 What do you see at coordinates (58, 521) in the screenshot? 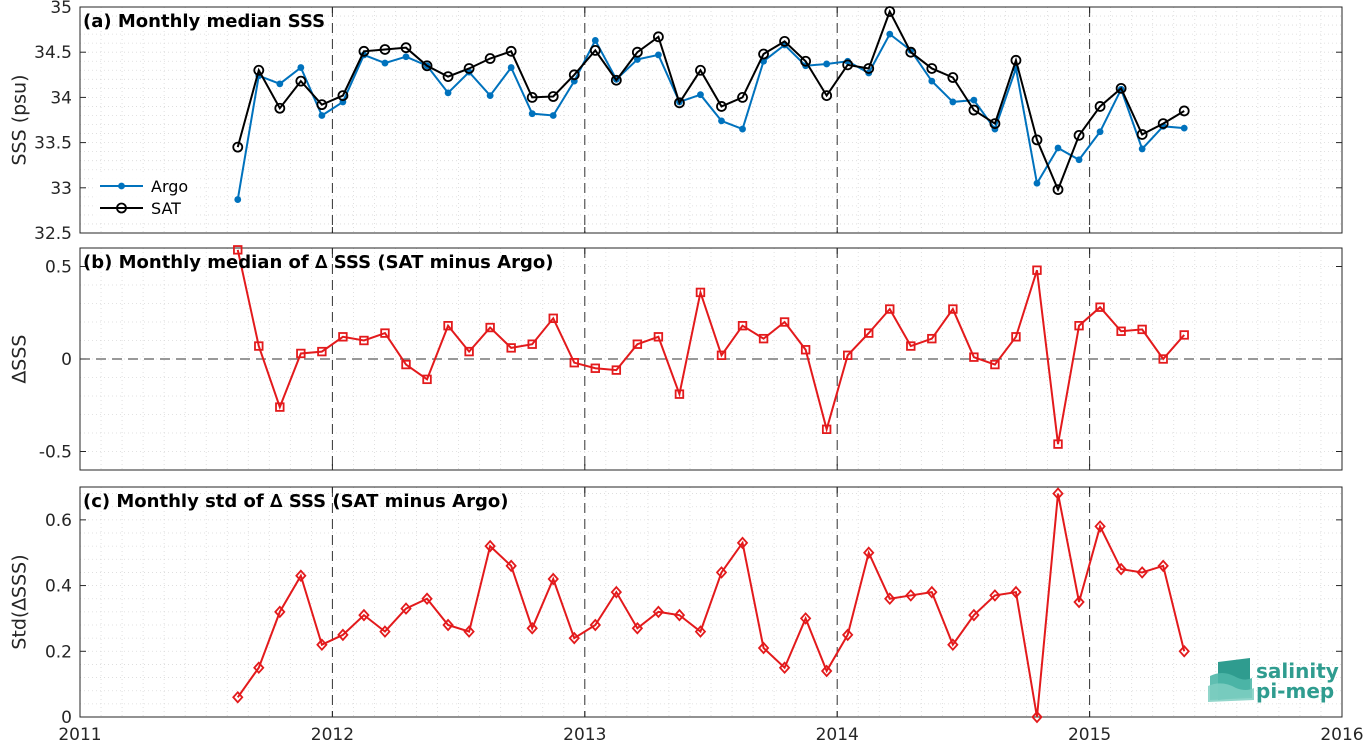
I see `y-tick-label: 0.6` at bounding box center [58, 521].